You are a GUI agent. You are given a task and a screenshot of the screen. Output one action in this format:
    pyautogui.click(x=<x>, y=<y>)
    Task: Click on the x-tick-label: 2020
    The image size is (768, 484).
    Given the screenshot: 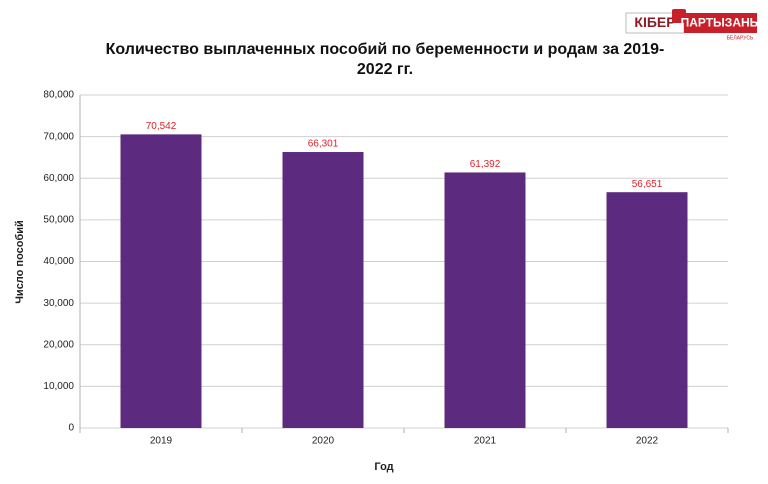 What is the action you would take?
    pyautogui.click(x=323, y=441)
    